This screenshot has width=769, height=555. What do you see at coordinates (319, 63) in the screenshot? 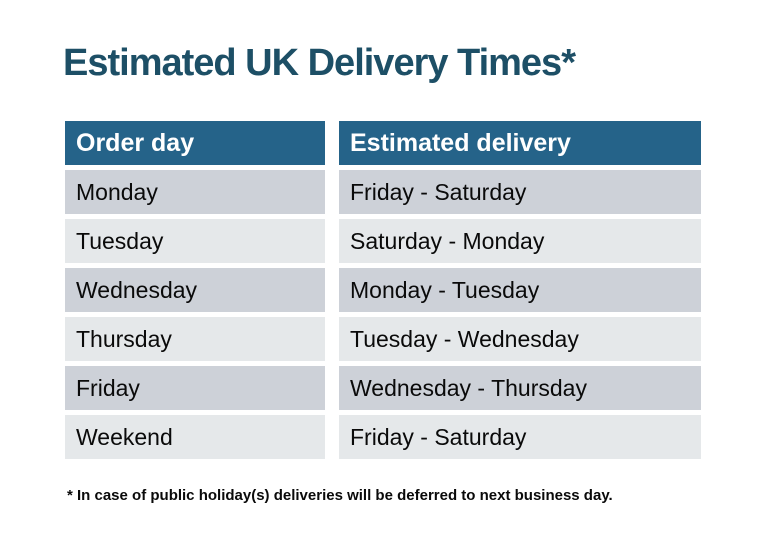
I see `page-title: Estimated UK Delivery Times*` at bounding box center [319, 63].